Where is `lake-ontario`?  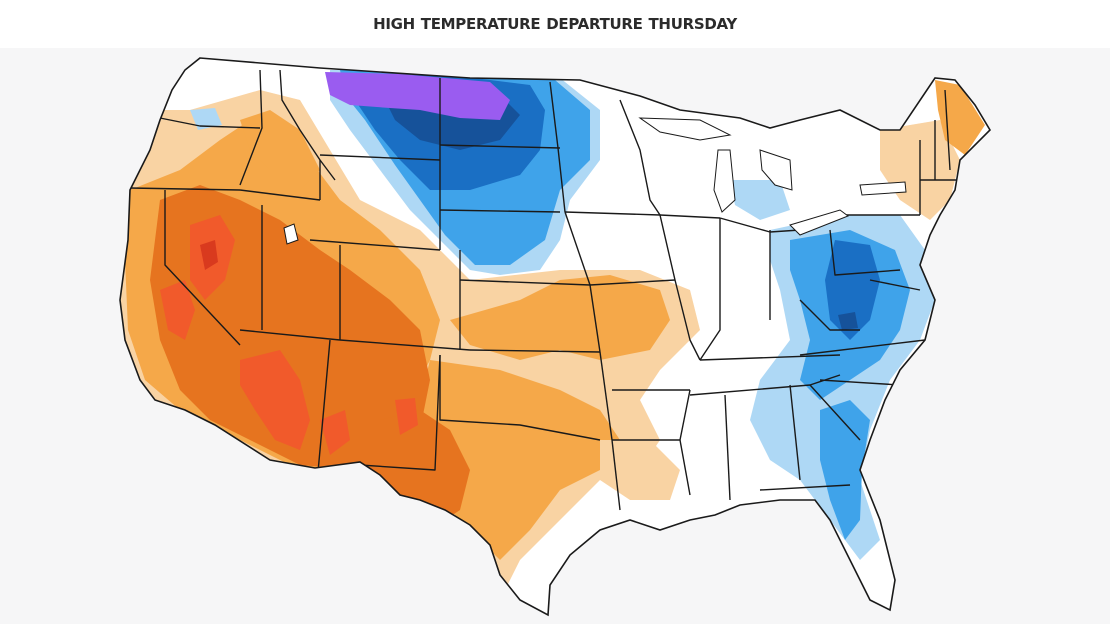 lake-ontario is located at coordinates (883, 188).